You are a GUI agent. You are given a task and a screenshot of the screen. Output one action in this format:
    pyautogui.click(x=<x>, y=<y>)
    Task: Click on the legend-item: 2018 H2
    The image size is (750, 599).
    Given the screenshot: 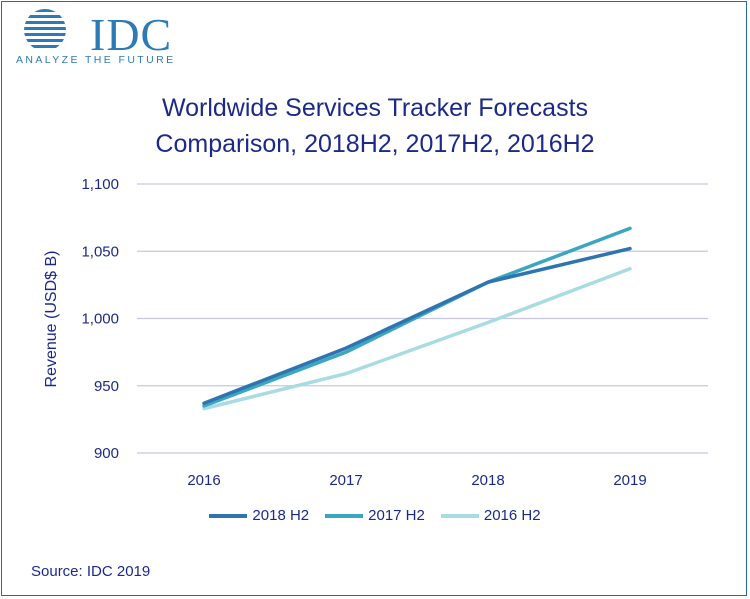 What is the action you would take?
    pyautogui.click(x=259, y=515)
    